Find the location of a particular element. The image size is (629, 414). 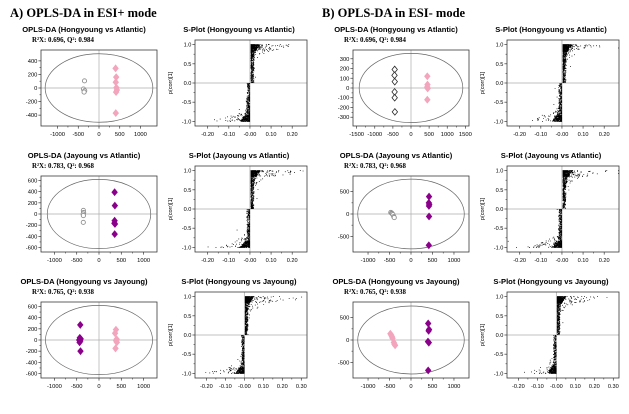

score-plot-stats: R²X: 0.783, Q²: 0.968 is located at coordinates (63, 166).